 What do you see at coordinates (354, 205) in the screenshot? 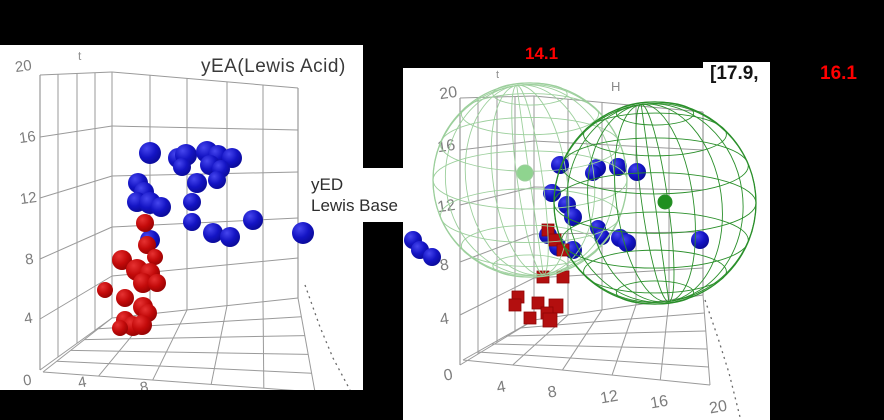
I see `yed-label-line2: Lewis Base` at bounding box center [354, 205].